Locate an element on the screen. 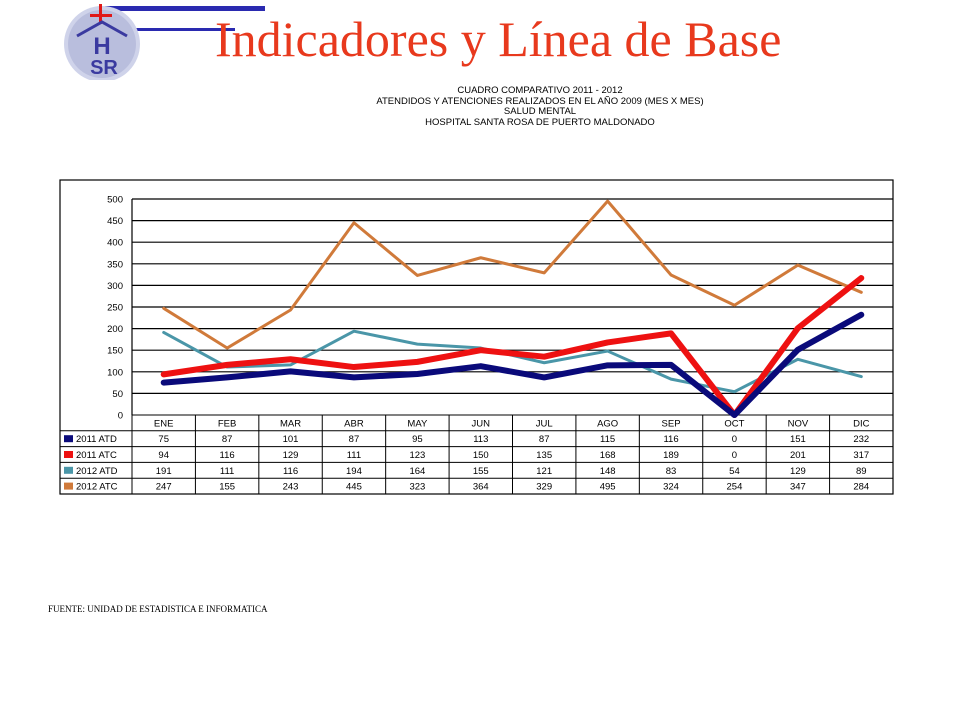 The height and width of the screenshot is (720, 960). legend-label: 2012 ATC is located at coordinates (97, 487).